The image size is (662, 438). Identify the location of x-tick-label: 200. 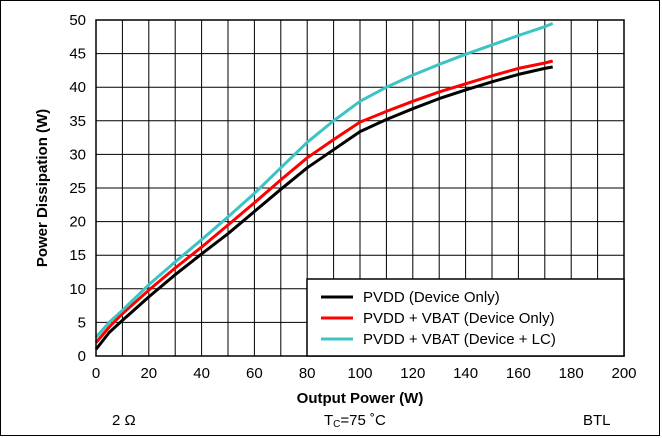
(623, 373).